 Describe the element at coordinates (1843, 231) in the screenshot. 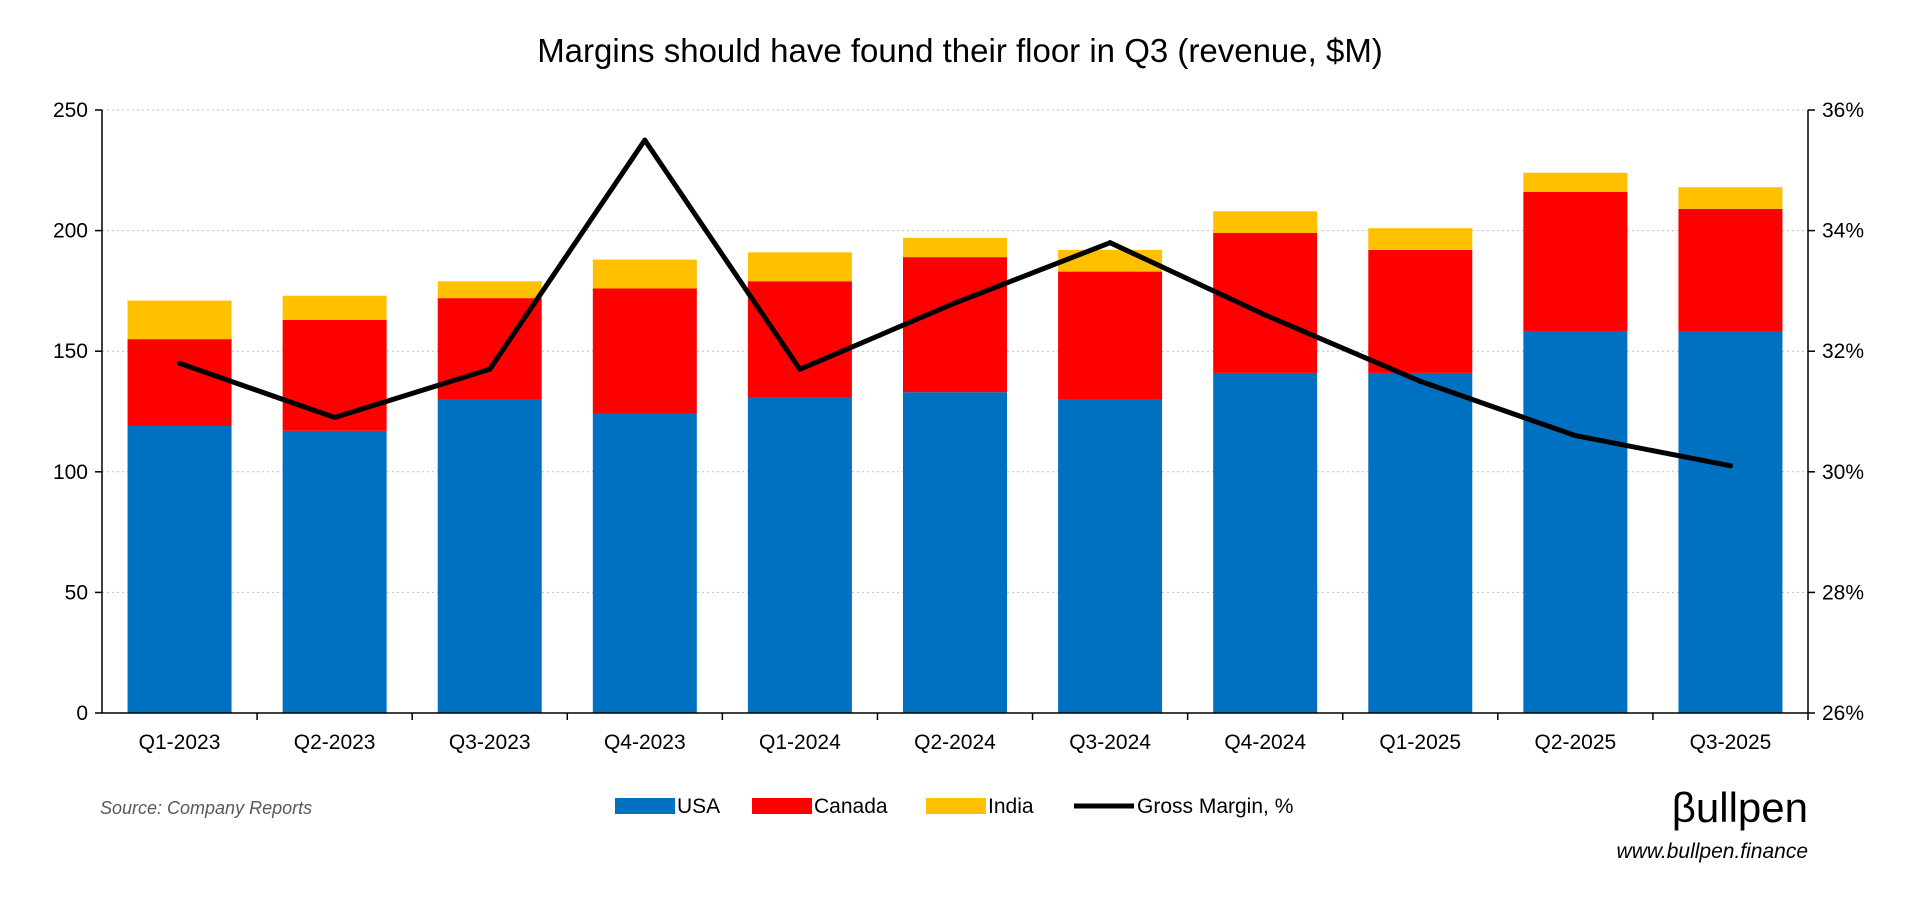

I see `right-tick-label: 34%` at that location.